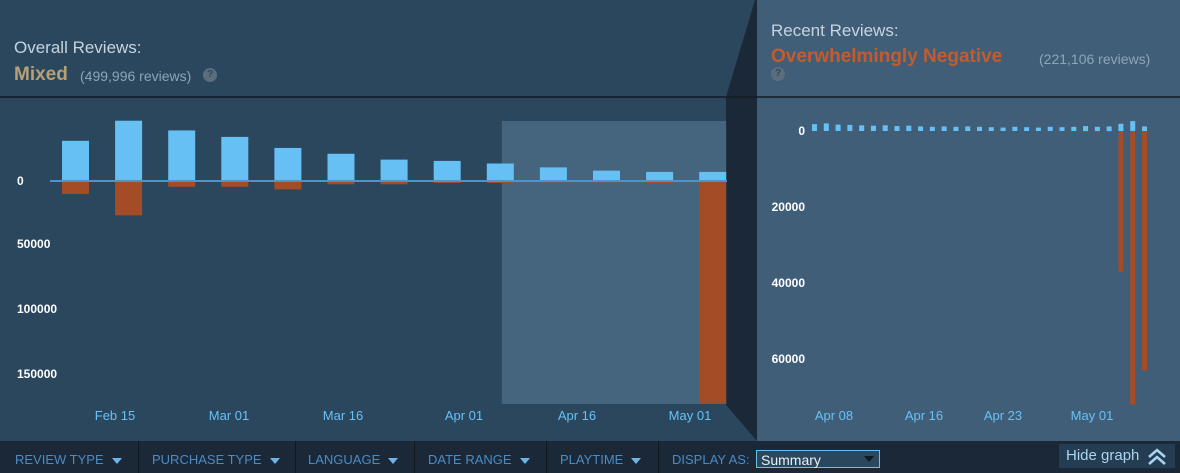 The height and width of the screenshot is (473, 1180). I want to click on x-tick-label: Apr 23, so click(1003, 415).